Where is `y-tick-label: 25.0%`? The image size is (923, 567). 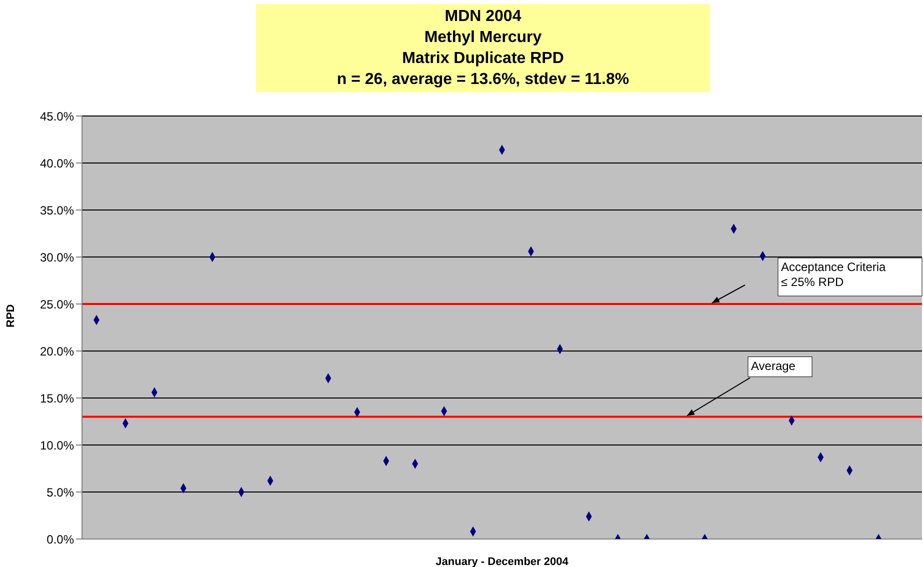
y-tick-label: 25.0% is located at coordinates (57, 304).